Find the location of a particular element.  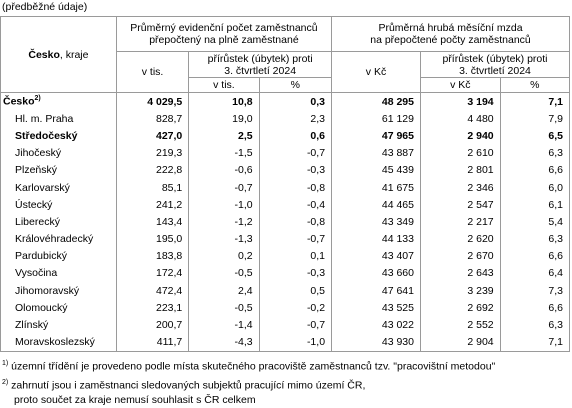

value-cell: 3 239 is located at coordinates (460, 291).